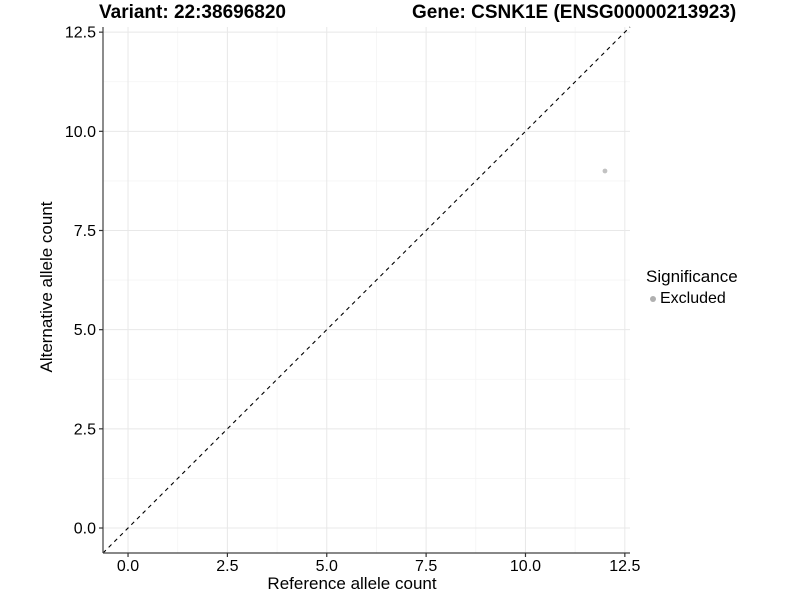  Describe the element at coordinates (85, 330) in the screenshot. I see `y-tick-label: 5.0` at that location.